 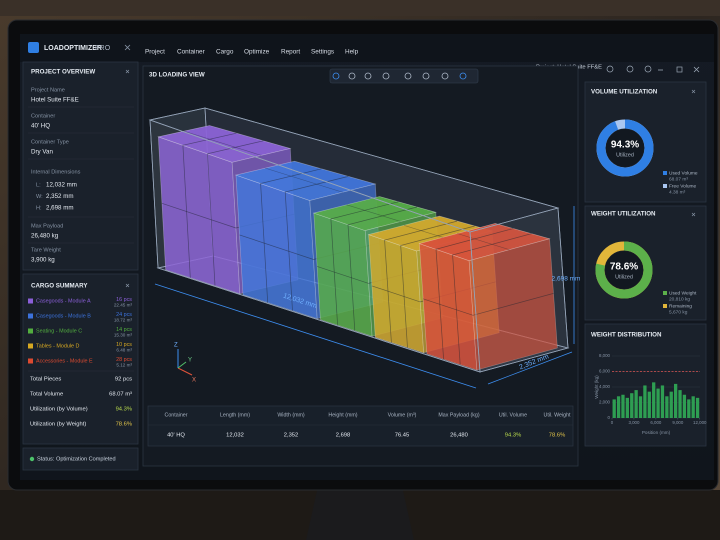 What do you see at coordinates (123, 305) in the screenshot?
I see `cargo-volume: 22.45 m³` at bounding box center [123, 305].